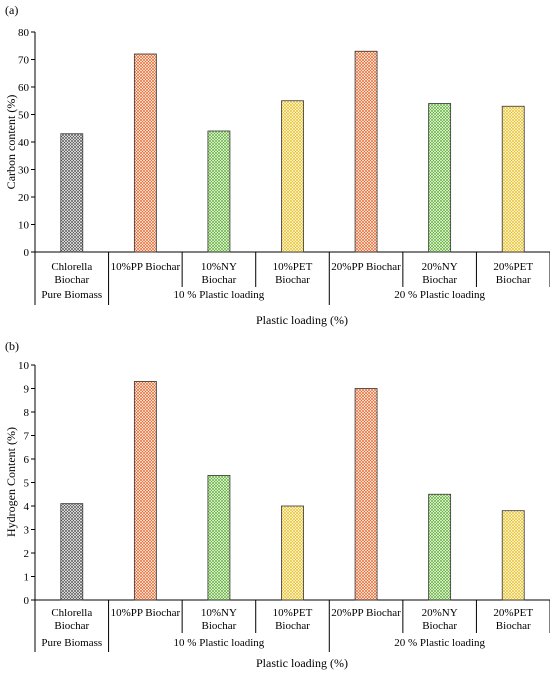  I want to click on panel-label-b: (b), so click(12, 346).